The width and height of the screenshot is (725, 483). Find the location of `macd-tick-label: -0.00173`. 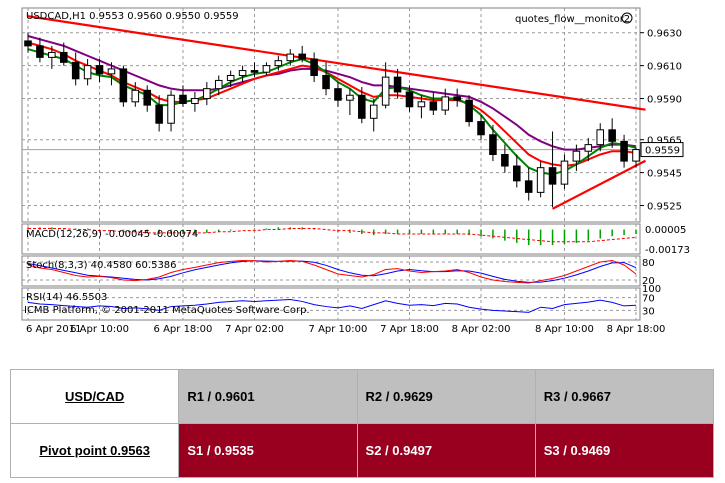

macd-tick-label: -0.00173 is located at coordinates (667, 250).